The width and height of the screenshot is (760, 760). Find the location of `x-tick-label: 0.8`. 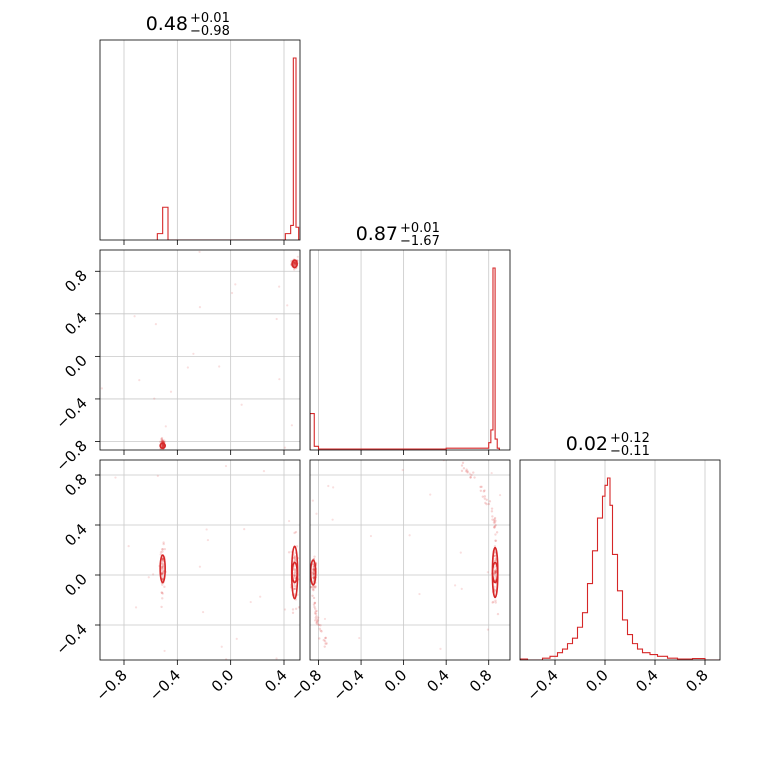

x-tick-label: 0.8 is located at coordinates (697, 681).